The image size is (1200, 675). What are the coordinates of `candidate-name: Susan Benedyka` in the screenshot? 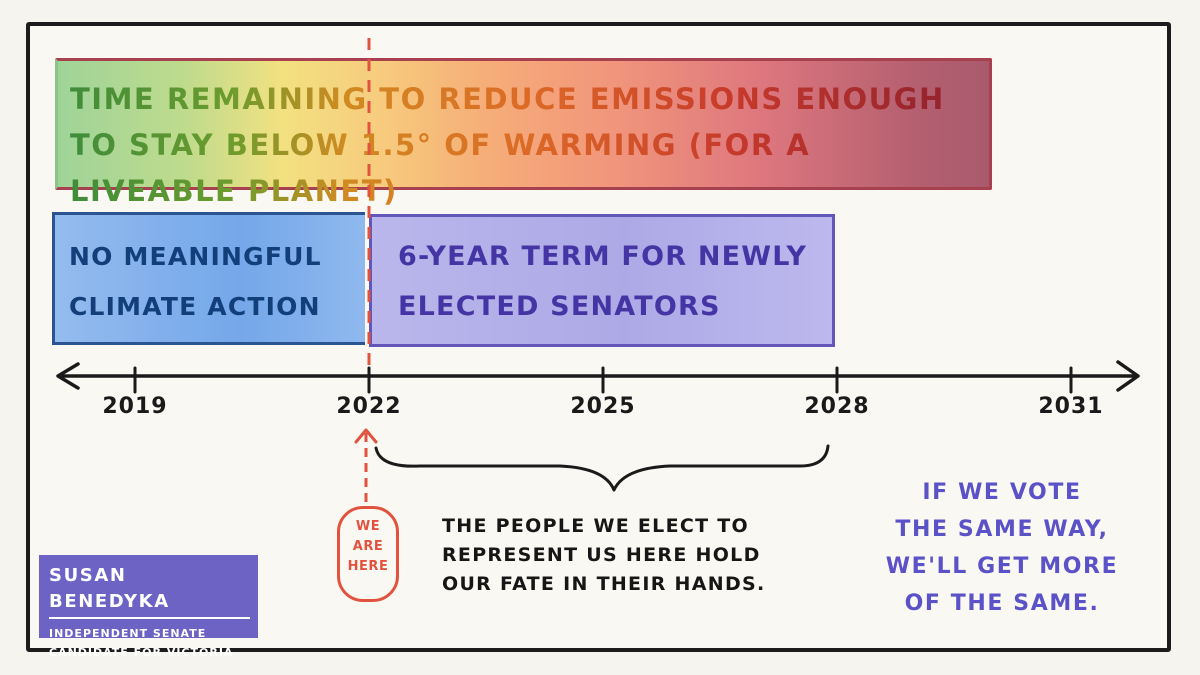 It's located at (109, 588).